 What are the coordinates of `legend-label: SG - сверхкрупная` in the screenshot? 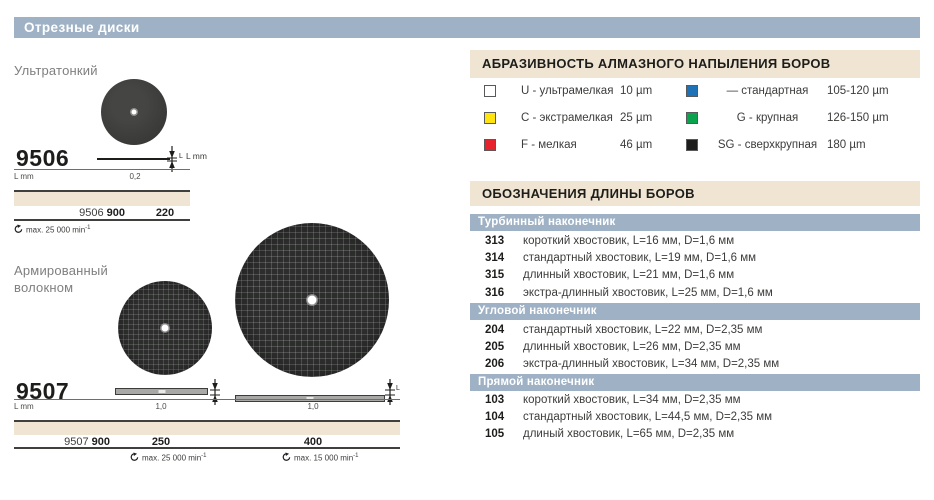 It's located at (767, 145).